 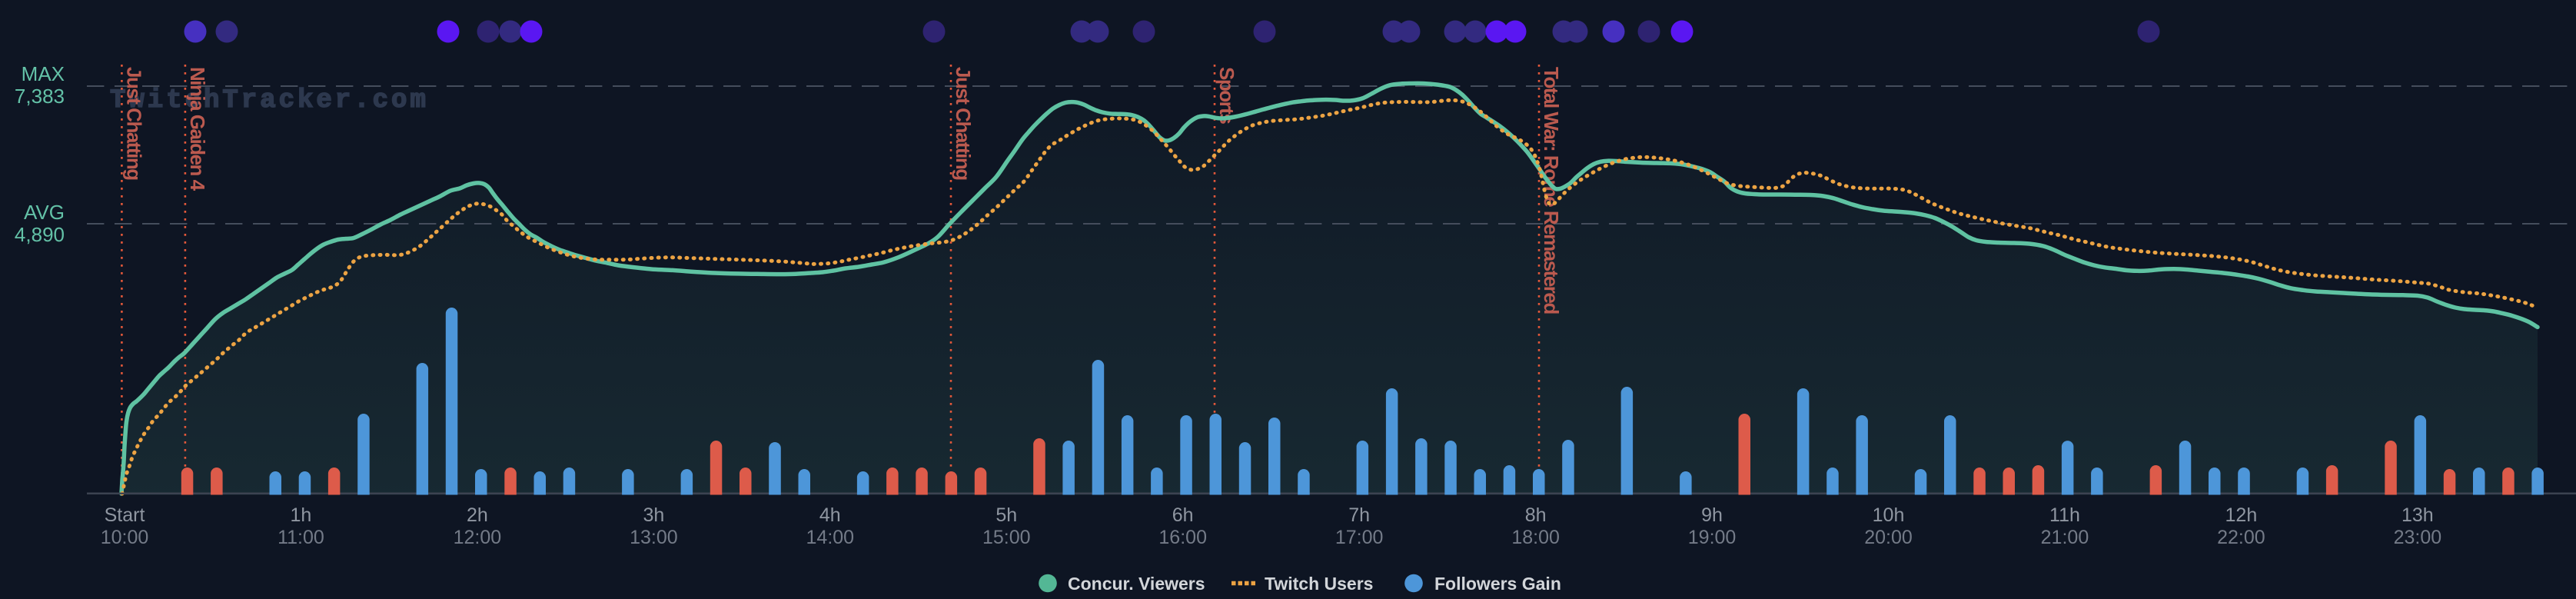 What do you see at coordinates (2241, 515) in the screenshot?
I see `svg-text: 12h` at bounding box center [2241, 515].